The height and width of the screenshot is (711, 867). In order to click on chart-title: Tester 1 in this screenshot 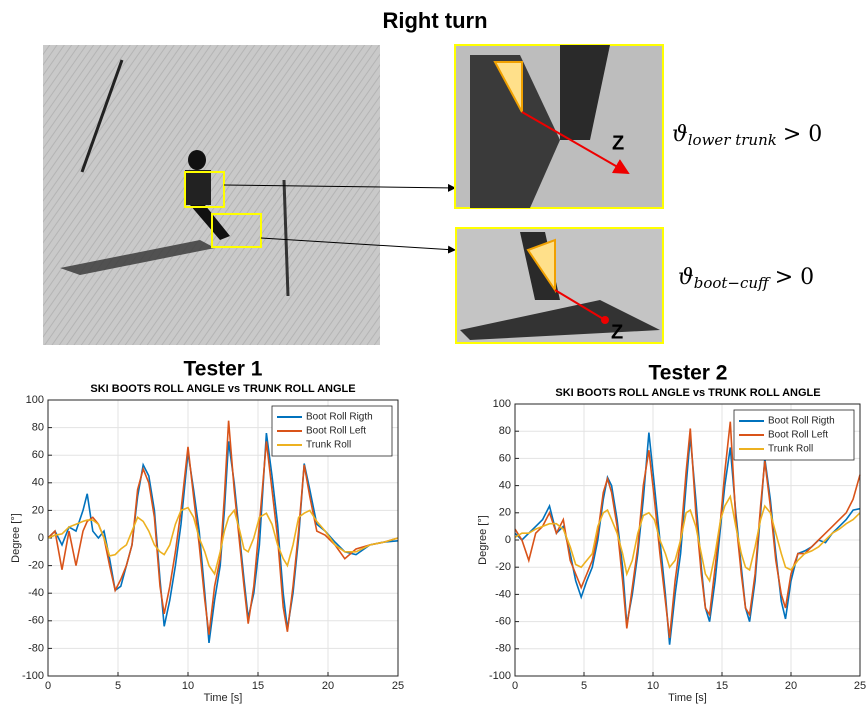, I will do `click(223, 369)`.